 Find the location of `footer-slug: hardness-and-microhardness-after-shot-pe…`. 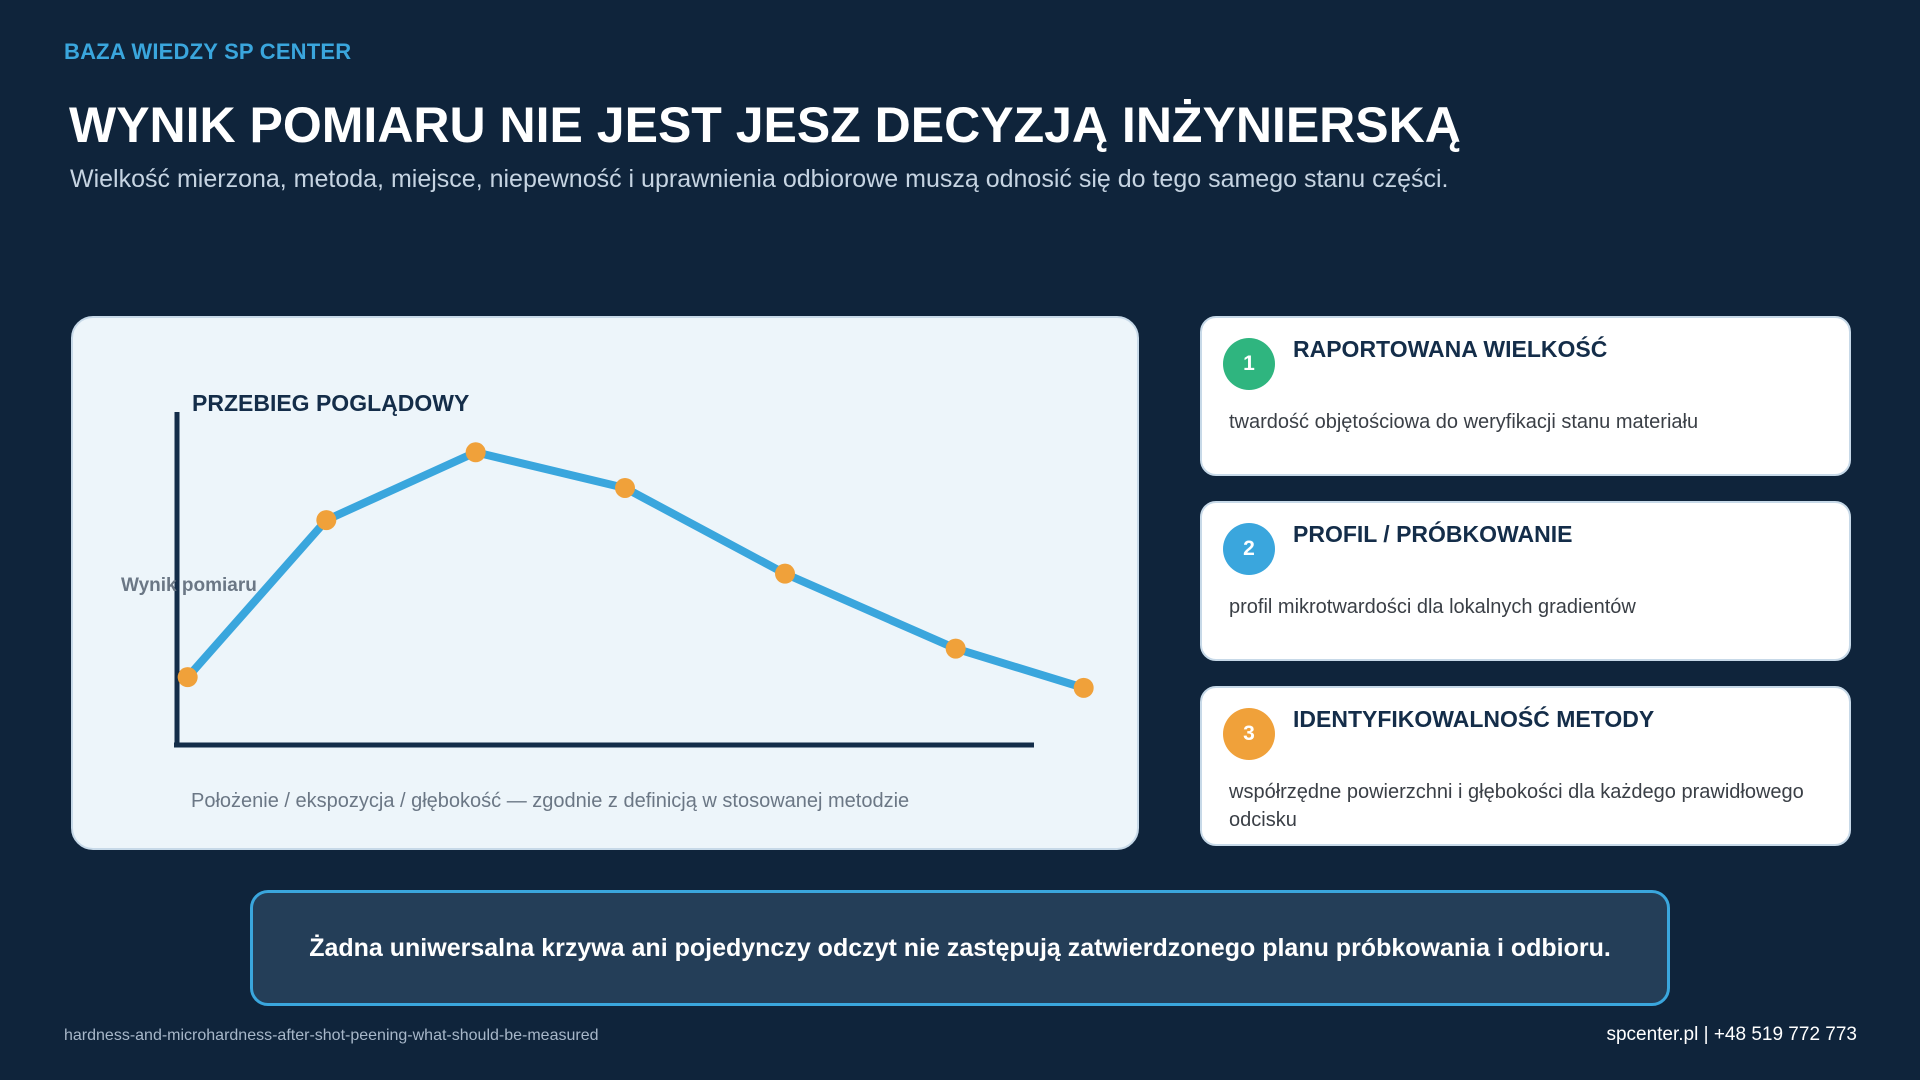

footer-slug: hardness-and-microhardness-after-shot-pe… is located at coordinates (331, 1035).